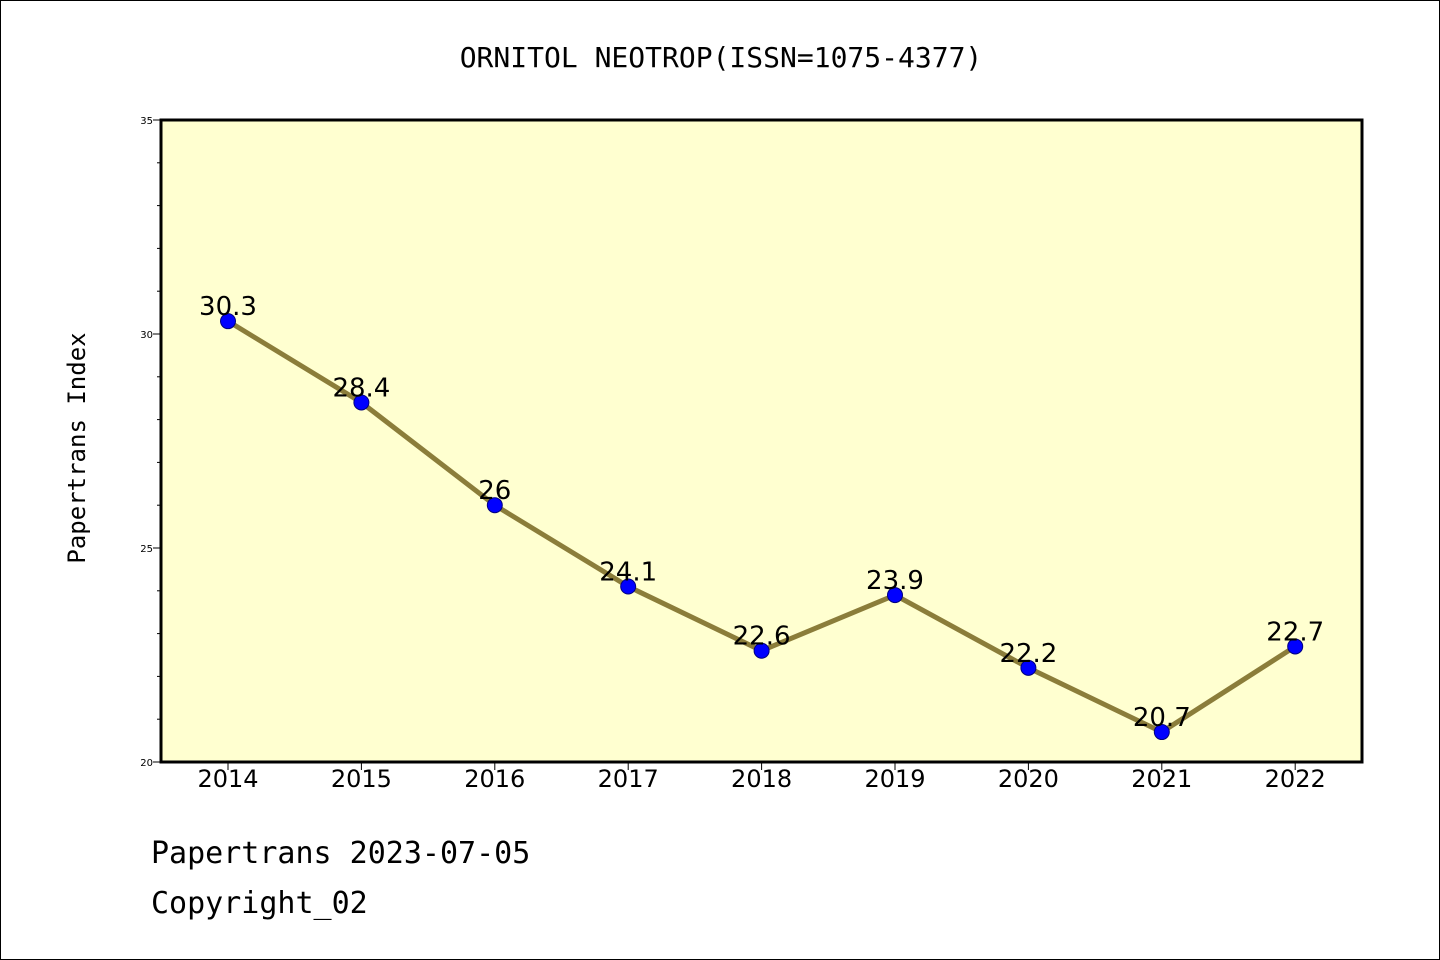 This screenshot has width=1440, height=960. Describe the element at coordinates (259, 903) in the screenshot. I see `footer-copyright: Copyright_02` at that location.